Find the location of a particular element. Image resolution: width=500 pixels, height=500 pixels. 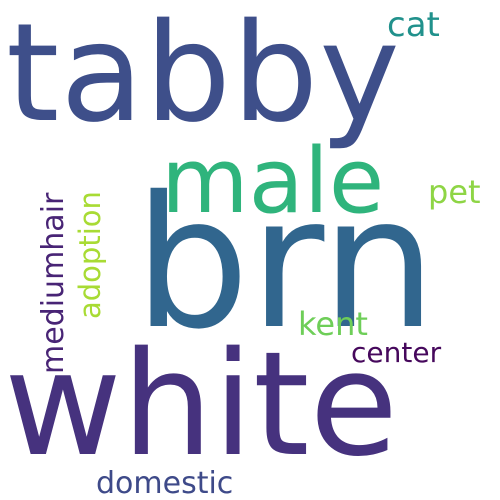

word-pet: pet is located at coordinates (454, 192).